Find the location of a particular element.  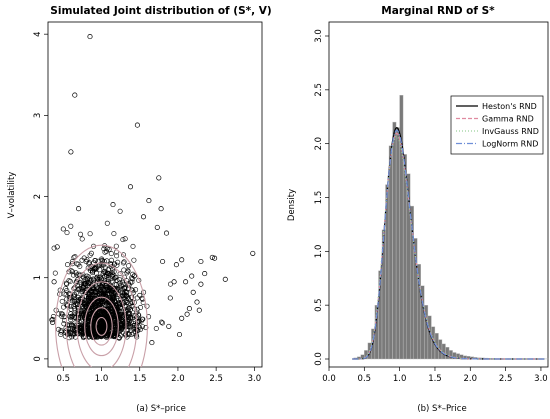

left-x-axis: 0.5 1.0 1.5 2.0 2.5 3.0 is located at coordinates (159, 375).